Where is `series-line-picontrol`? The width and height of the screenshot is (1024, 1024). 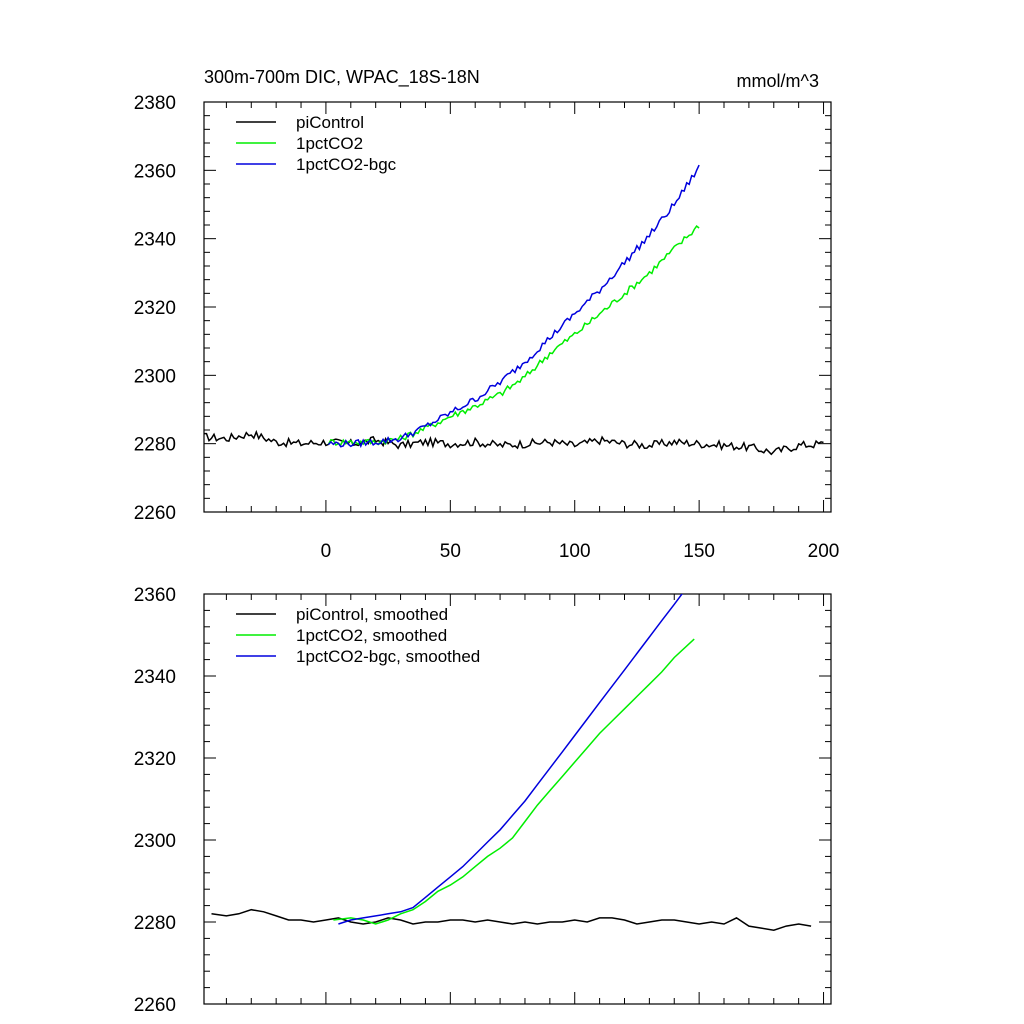
series-line-picontrol is located at coordinates (514, 442).